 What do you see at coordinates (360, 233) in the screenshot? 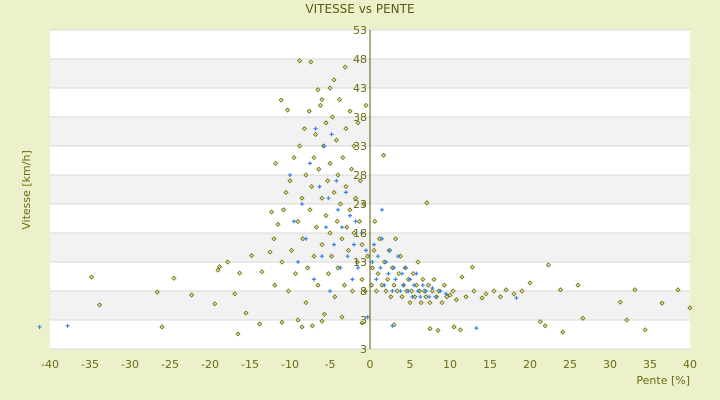
I see `y-tick-label: 18` at bounding box center [360, 233].